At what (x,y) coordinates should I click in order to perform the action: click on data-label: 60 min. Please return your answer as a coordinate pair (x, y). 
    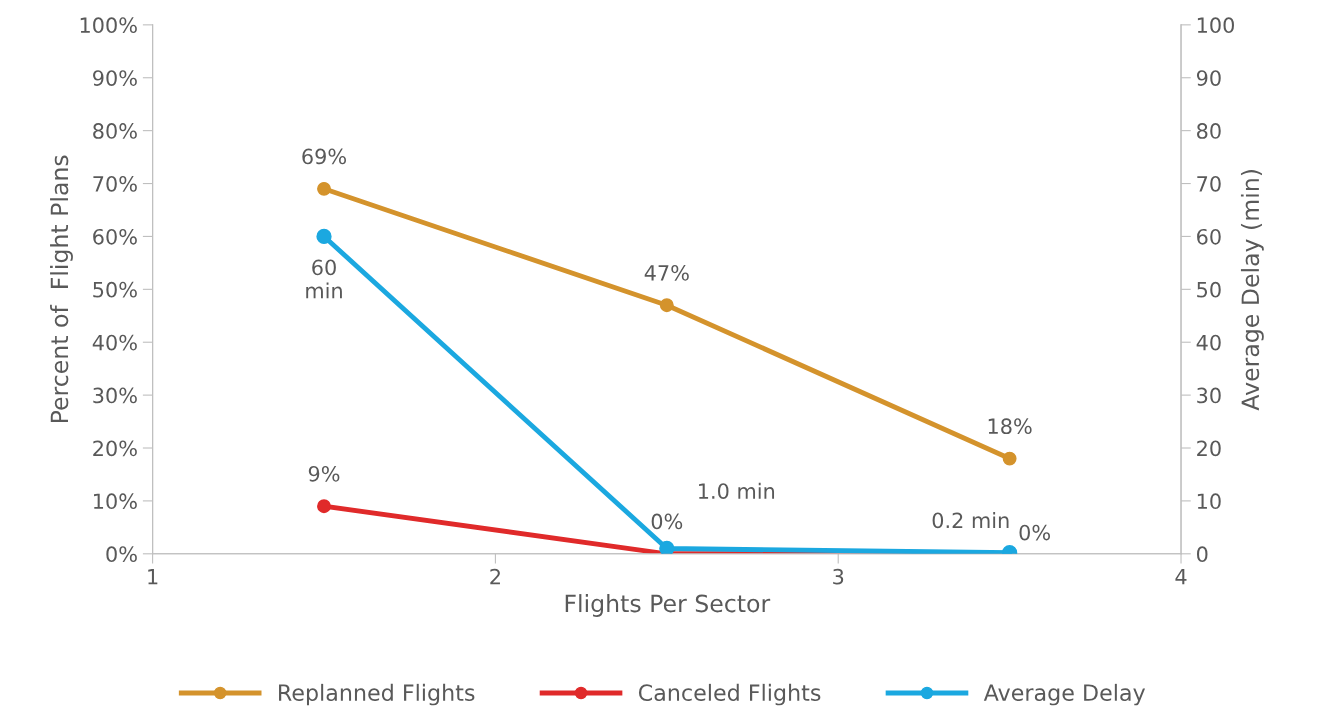
    Looking at the image, I should click on (324, 279).